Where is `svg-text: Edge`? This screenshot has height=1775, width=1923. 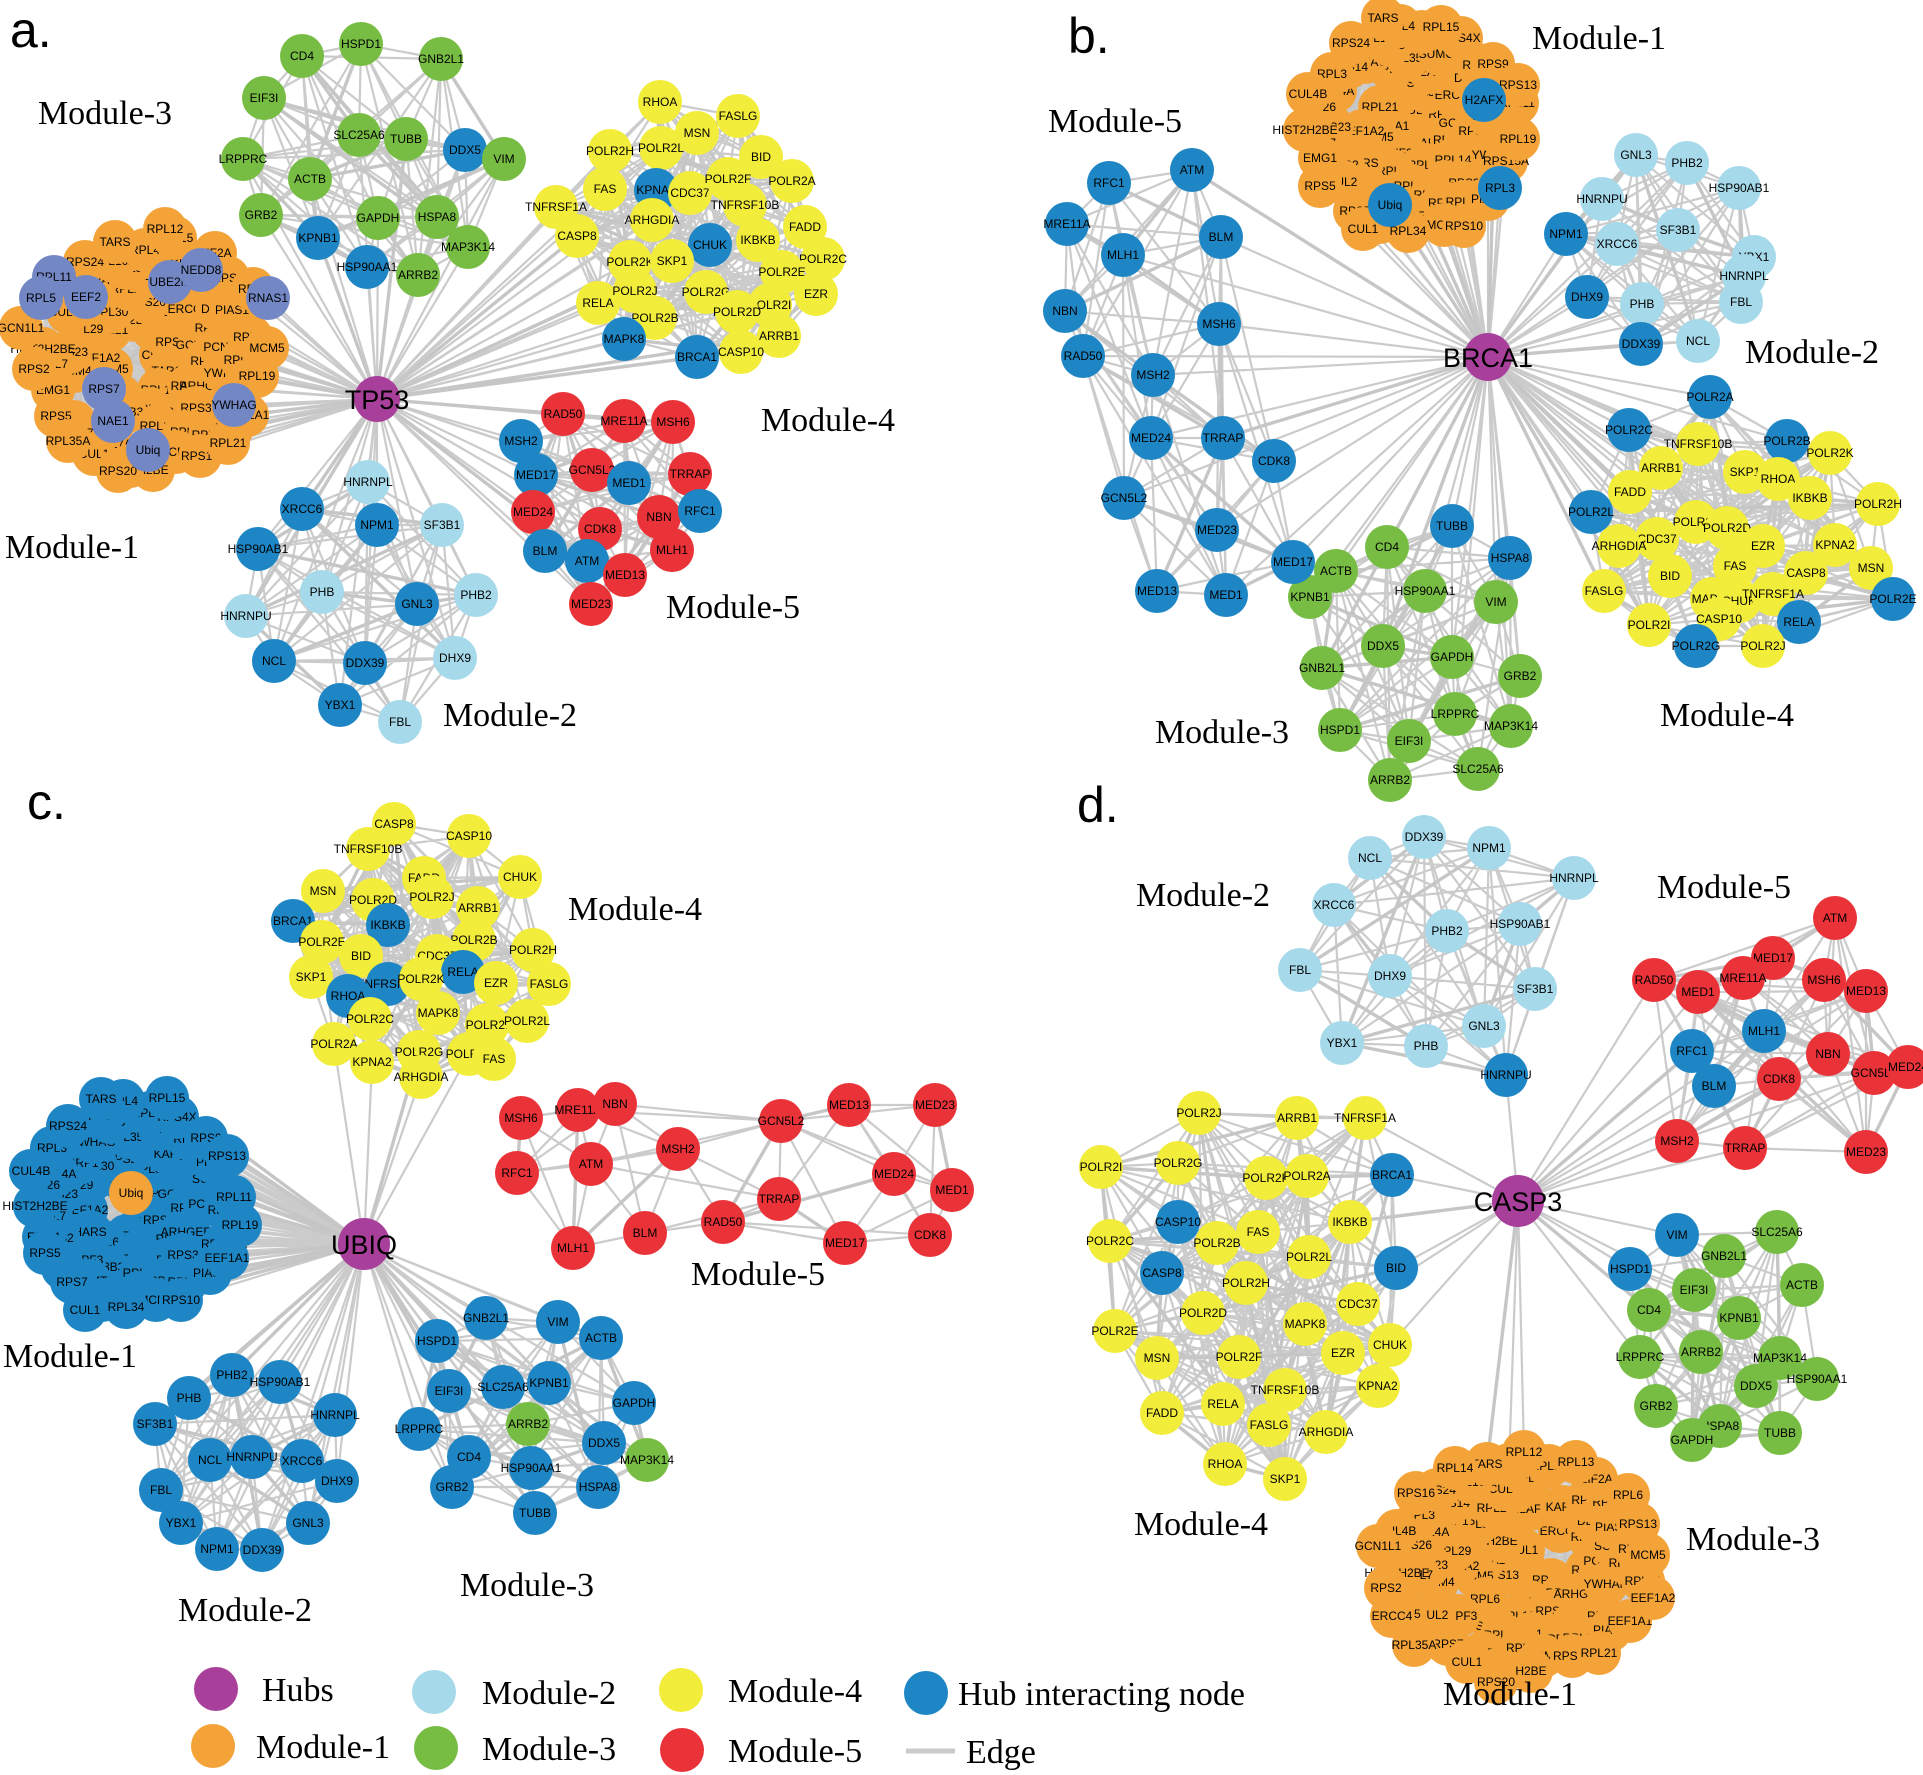 svg-text: Edge is located at coordinates (1001, 1752).